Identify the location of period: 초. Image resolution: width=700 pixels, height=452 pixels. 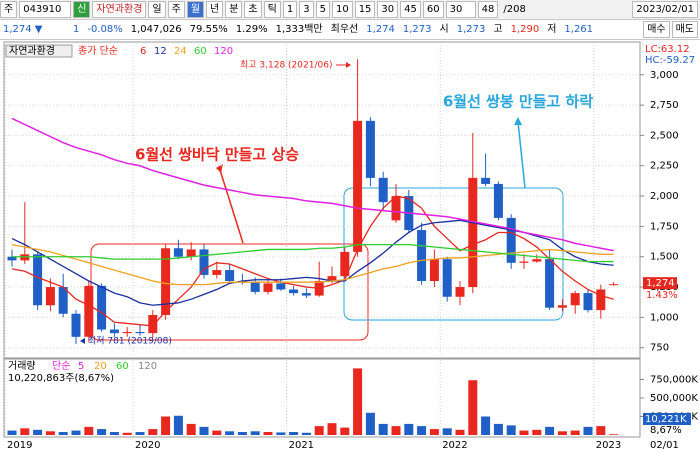
(253, 9).